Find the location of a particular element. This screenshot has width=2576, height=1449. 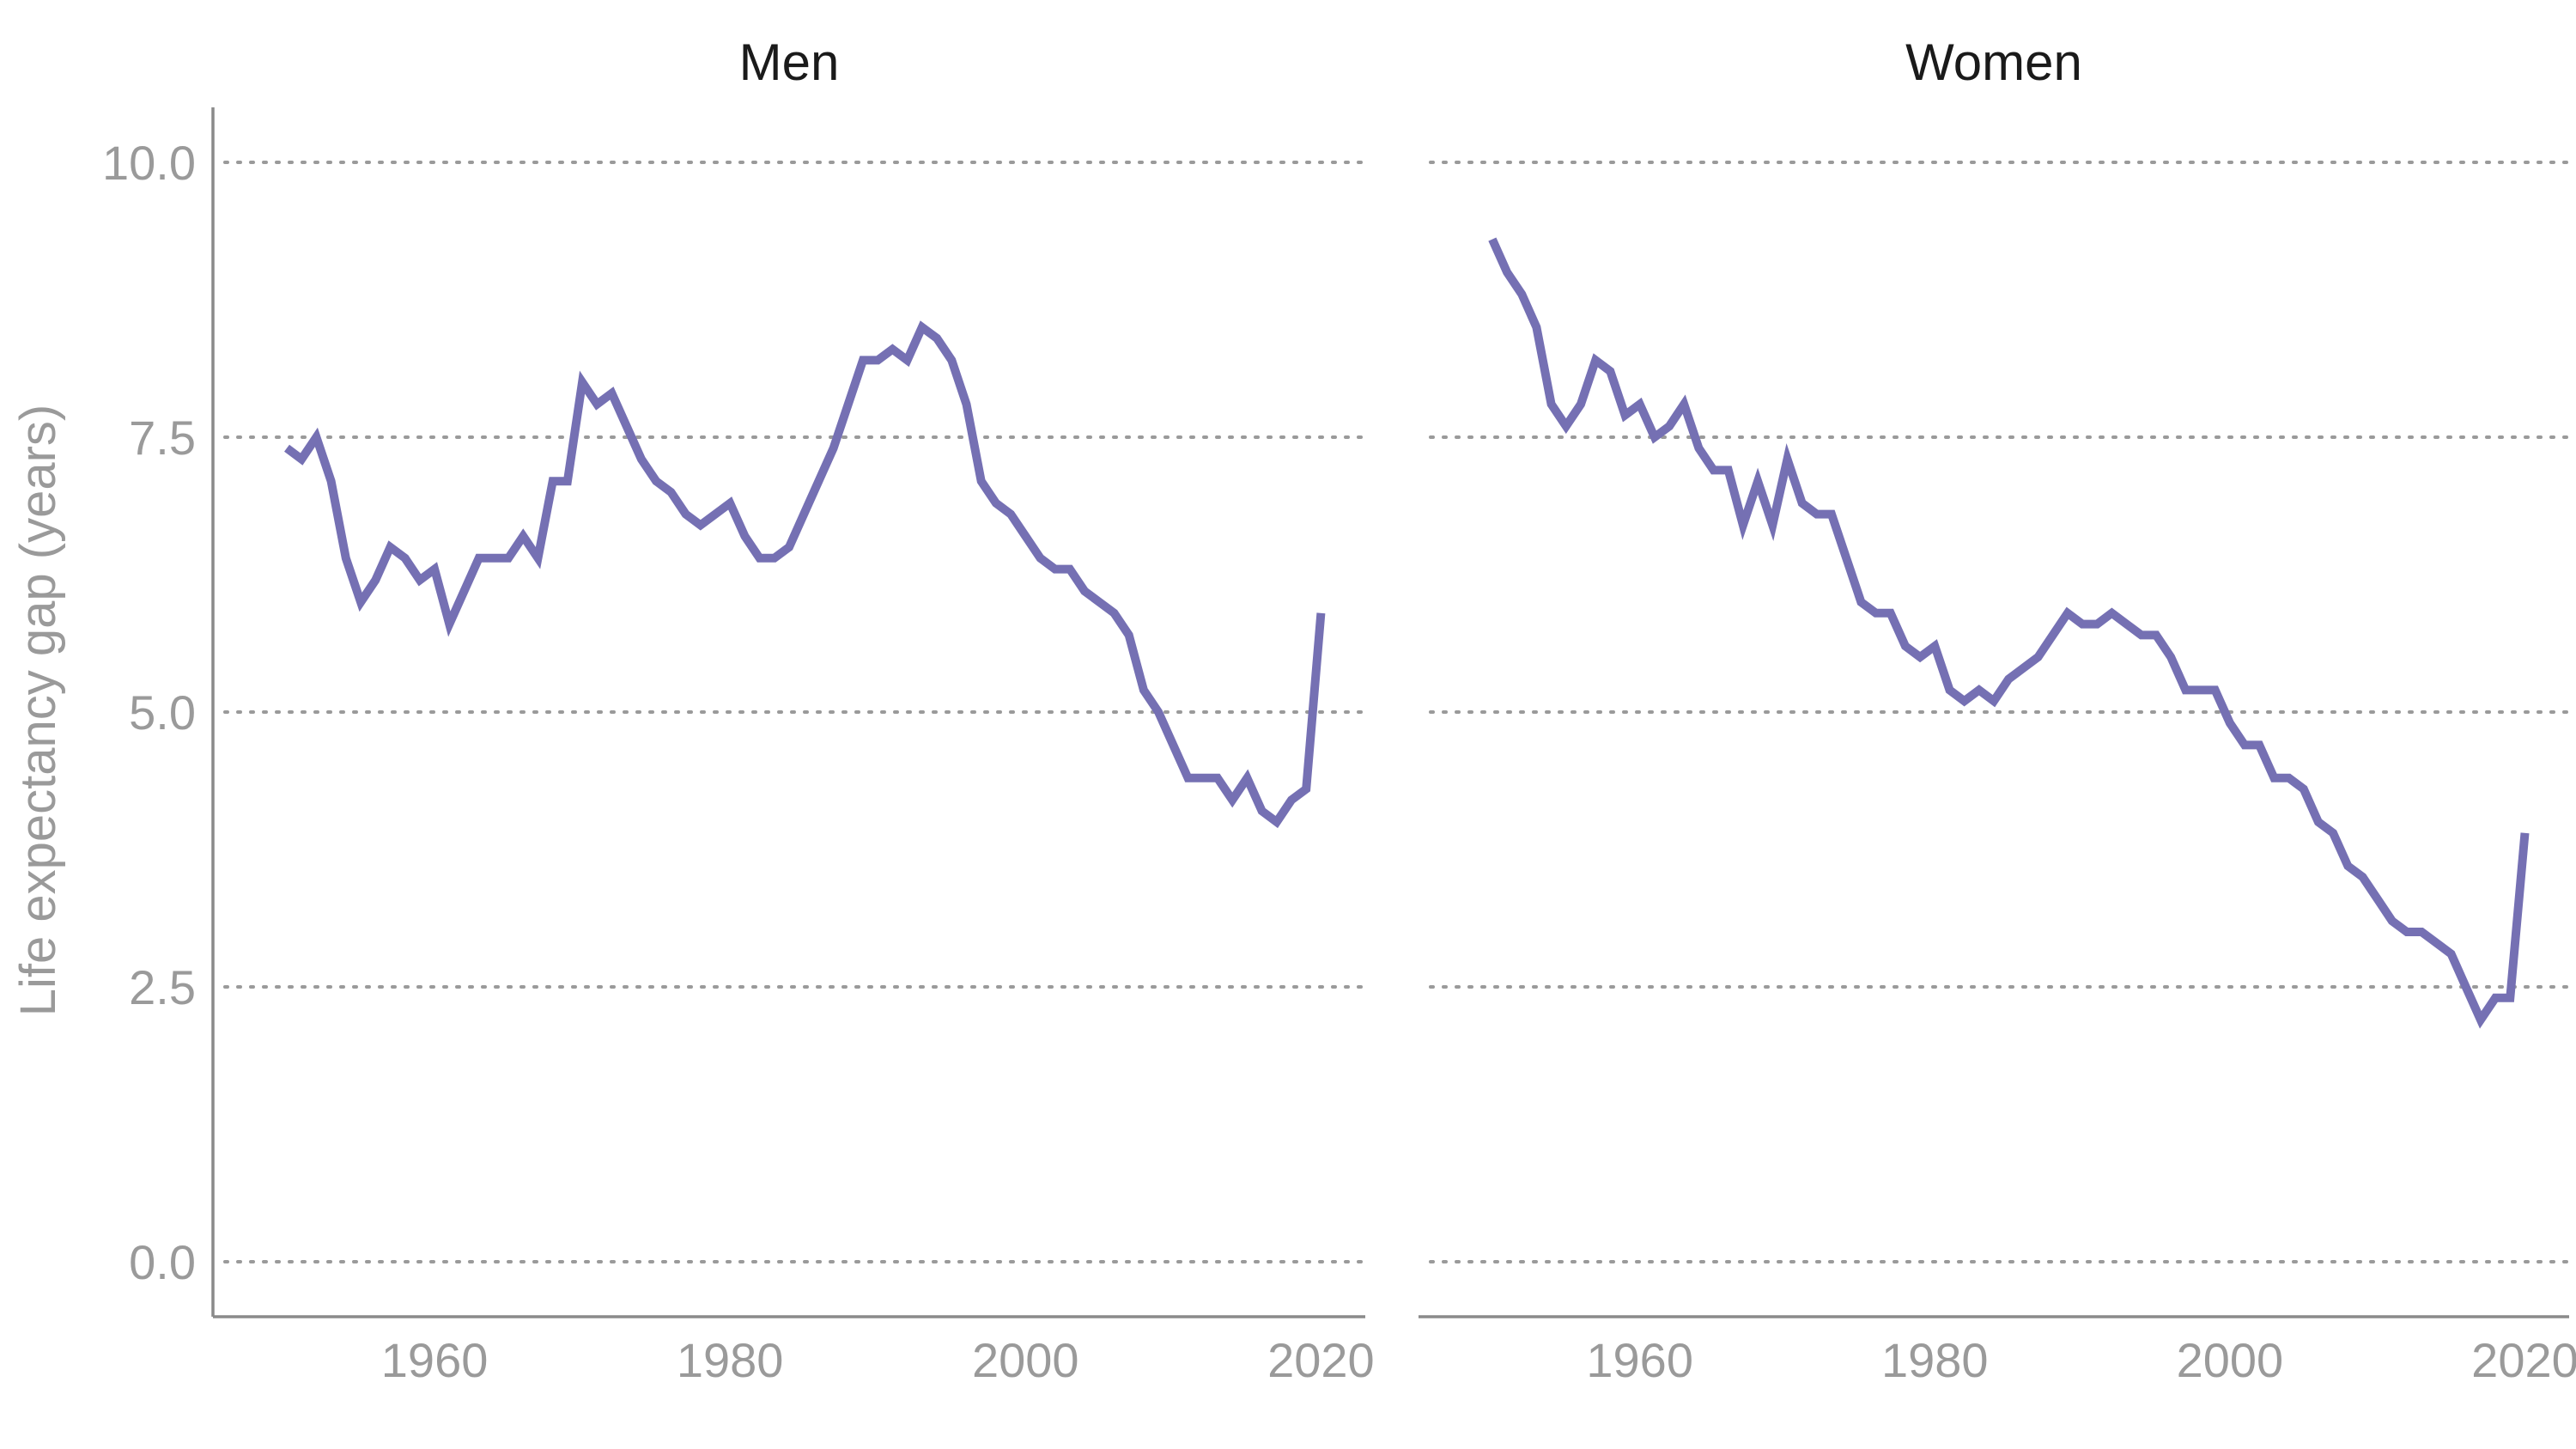

y-tick-label: 2.5 is located at coordinates (162, 987).